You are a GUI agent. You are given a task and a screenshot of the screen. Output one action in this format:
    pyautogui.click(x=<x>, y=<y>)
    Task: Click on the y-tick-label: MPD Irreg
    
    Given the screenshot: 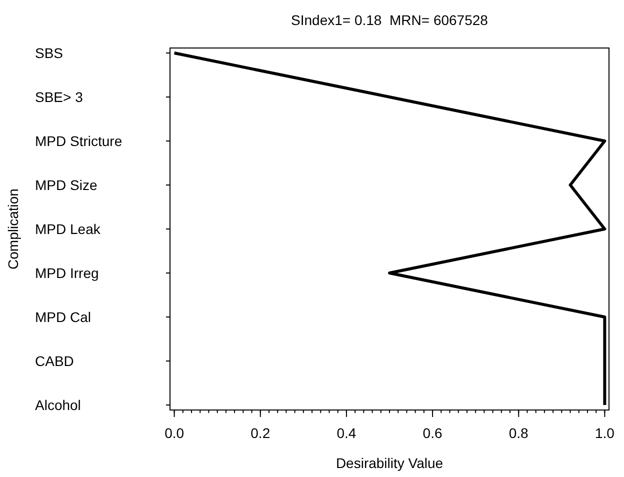 What is the action you would take?
    pyautogui.click(x=67, y=273)
    